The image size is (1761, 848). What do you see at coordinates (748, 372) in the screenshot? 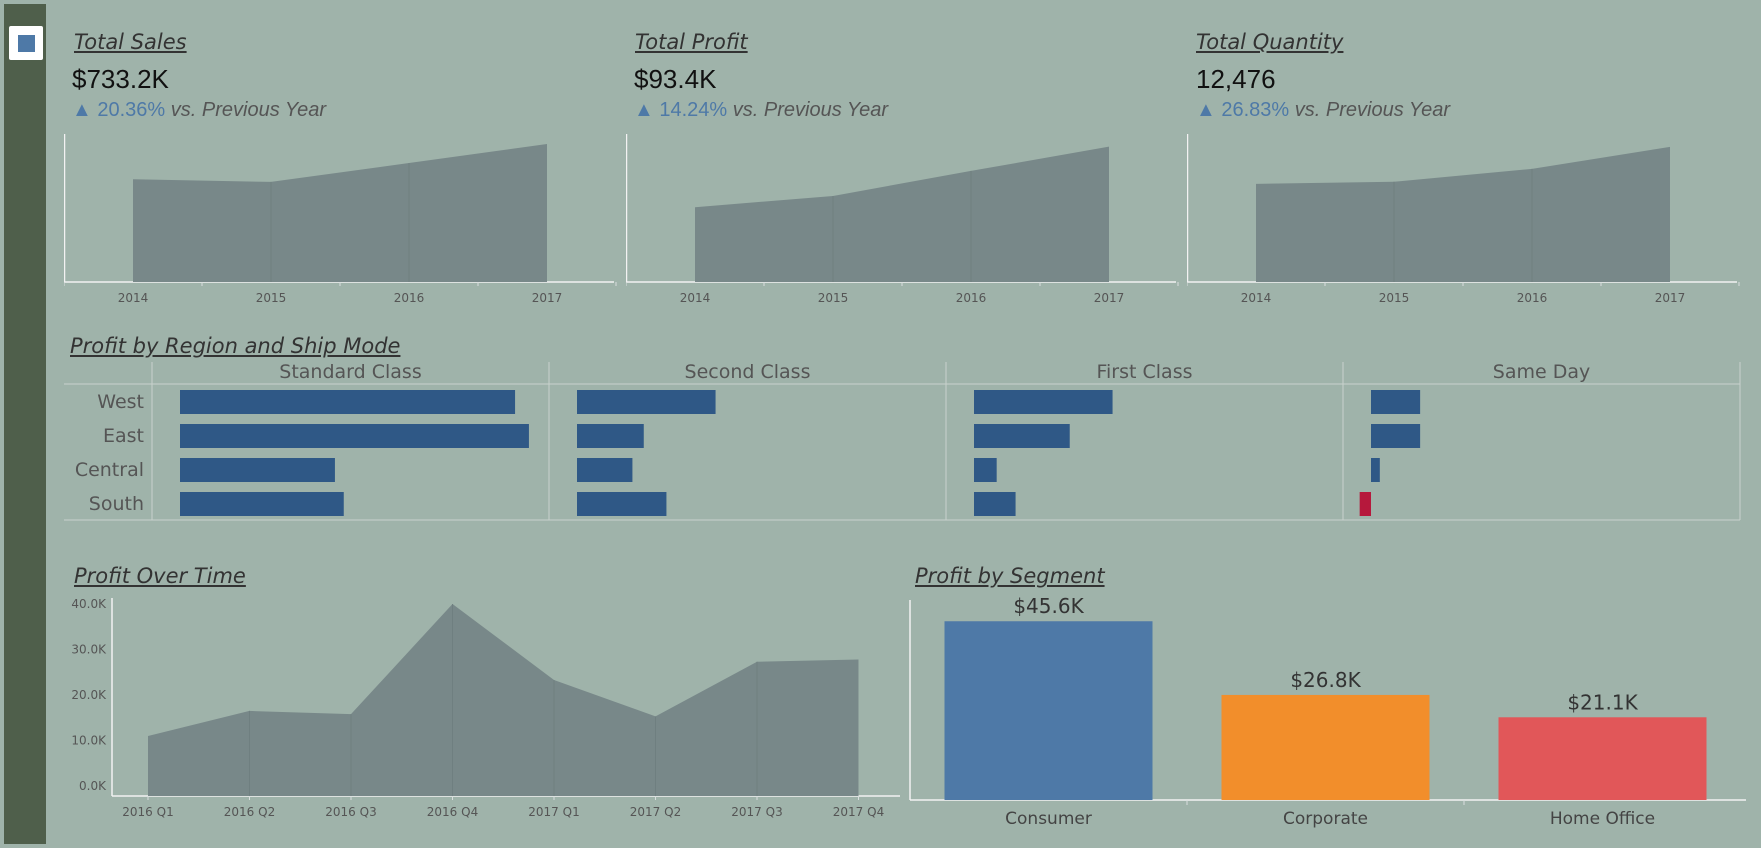
I see `column-header: Second Class` at bounding box center [748, 372].